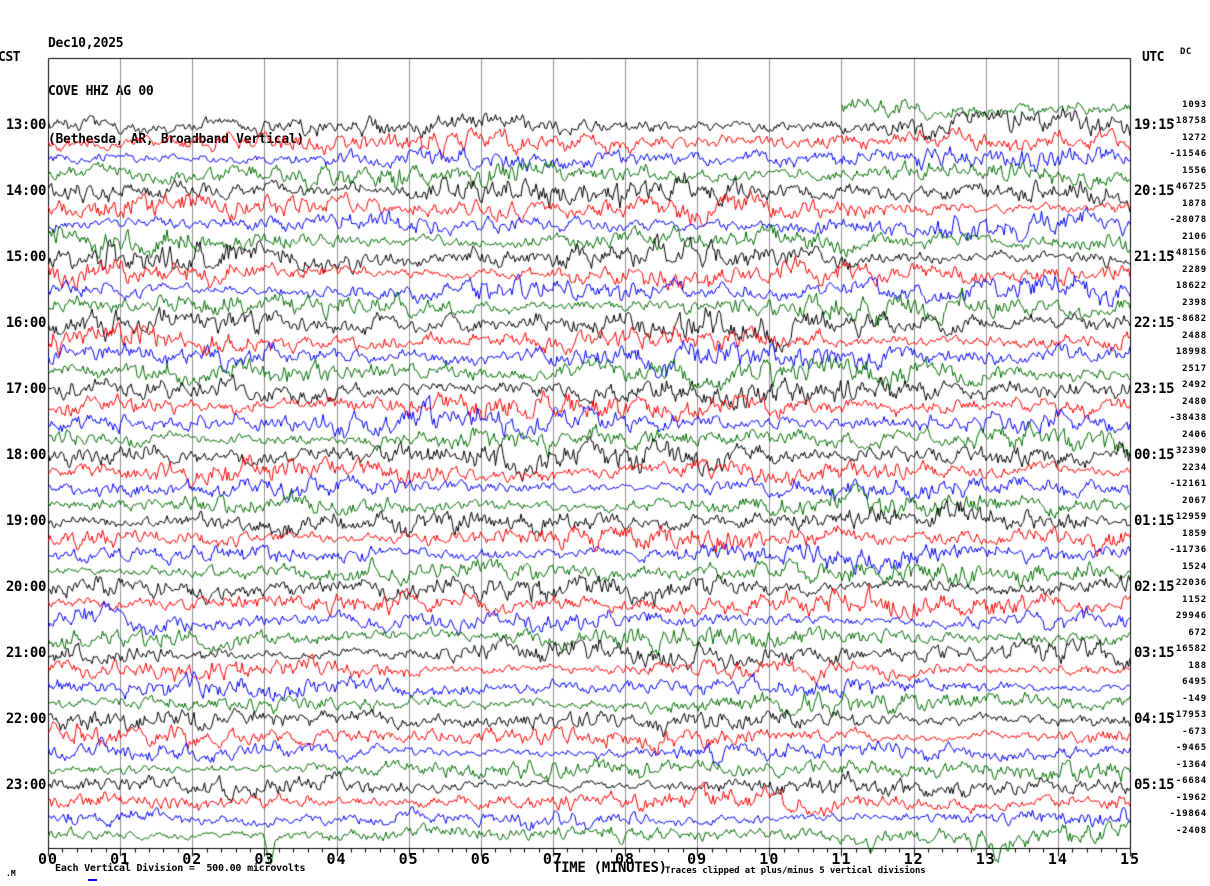  Describe the element at coordinates (1154, 587) in the screenshot. I see `utc-time-label: 02:15` at that location.